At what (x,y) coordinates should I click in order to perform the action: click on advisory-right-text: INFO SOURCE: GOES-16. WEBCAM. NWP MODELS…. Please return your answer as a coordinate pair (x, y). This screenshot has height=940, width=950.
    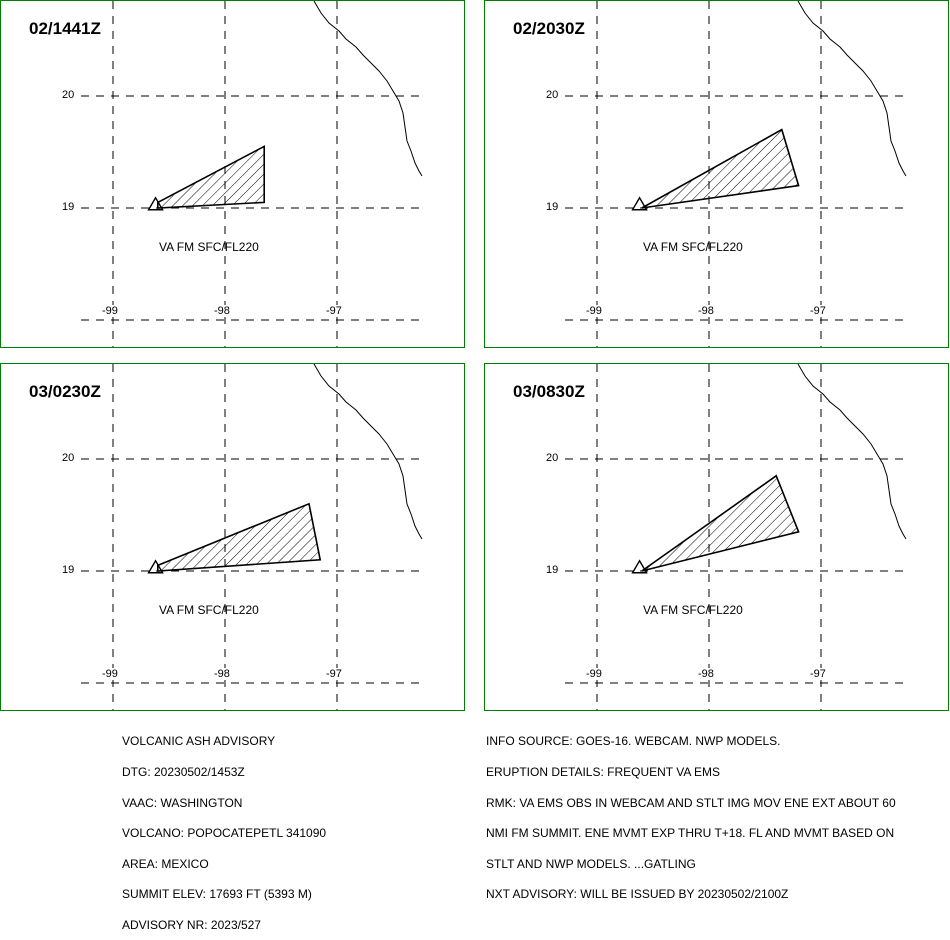
    Looking at the image, I should click on (691, 813).